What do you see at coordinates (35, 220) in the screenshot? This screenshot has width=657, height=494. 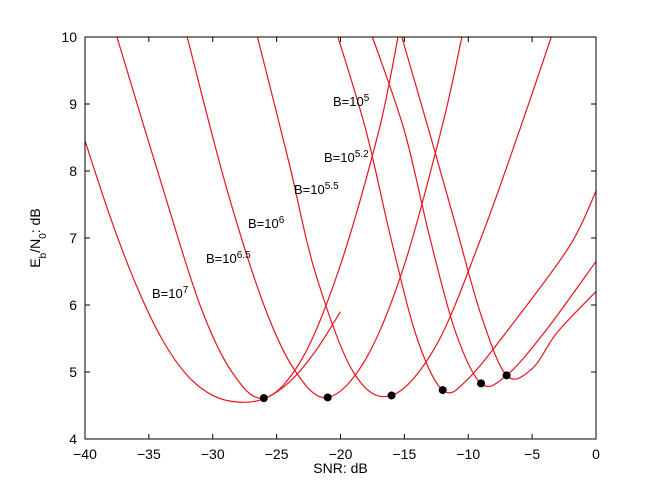 I see `y-axis-title-tail: : dB` at bounding box center [35, 220].